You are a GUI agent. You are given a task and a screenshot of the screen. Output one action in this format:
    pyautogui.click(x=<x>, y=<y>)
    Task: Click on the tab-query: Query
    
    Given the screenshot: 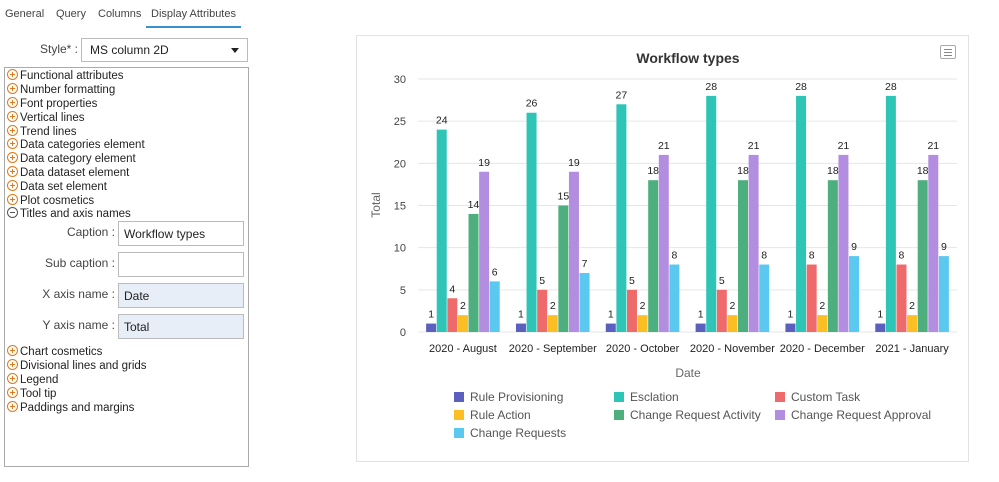 What is the action you would take?
    pyautogui.click(x=71, y=14)
    